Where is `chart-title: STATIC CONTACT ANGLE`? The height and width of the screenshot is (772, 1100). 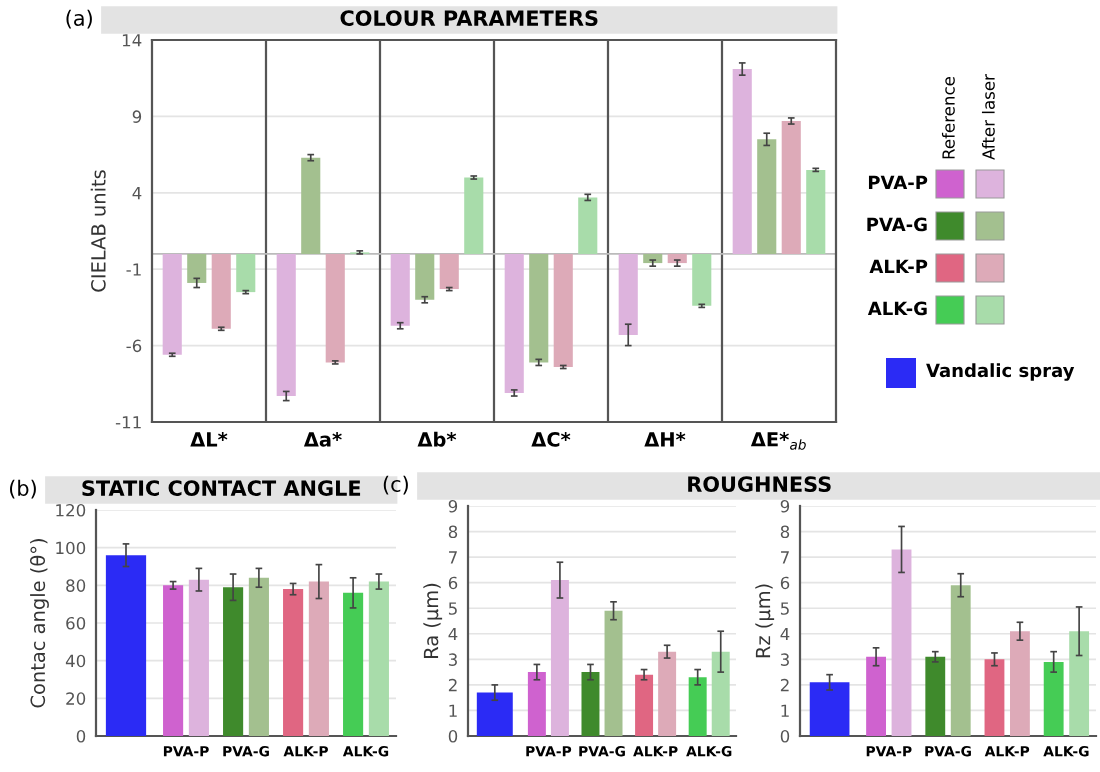
chart-title: STATIC CONTACT ANGLE is located at coordinates (221, 488).